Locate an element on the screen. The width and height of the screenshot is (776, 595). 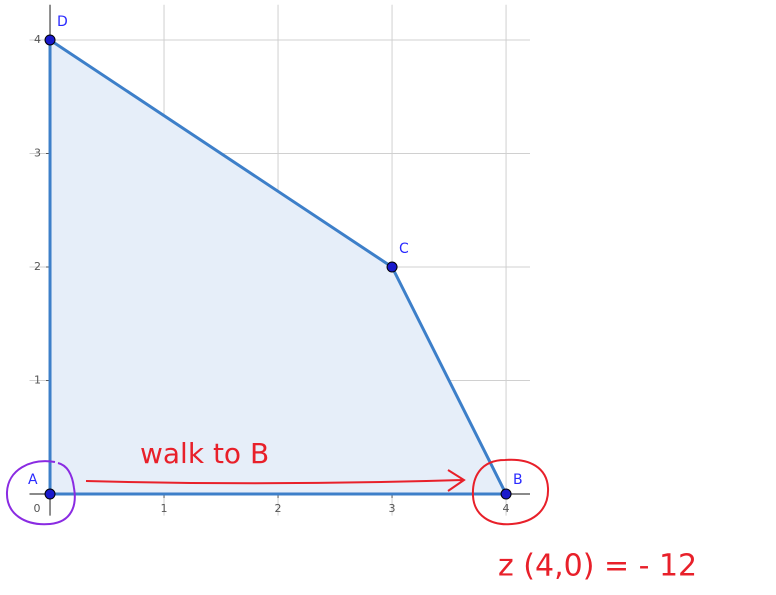
x-tick-label: 2 is located at coordinates (278, 508).